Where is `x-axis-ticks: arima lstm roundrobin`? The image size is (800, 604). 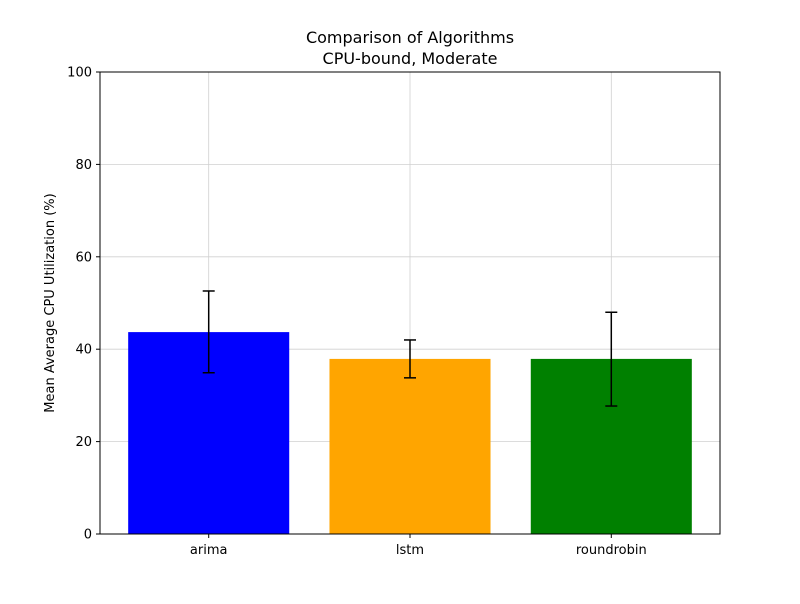 x-axis-ticks: arima lstm roundrobin is located at coordinates (418, 546).